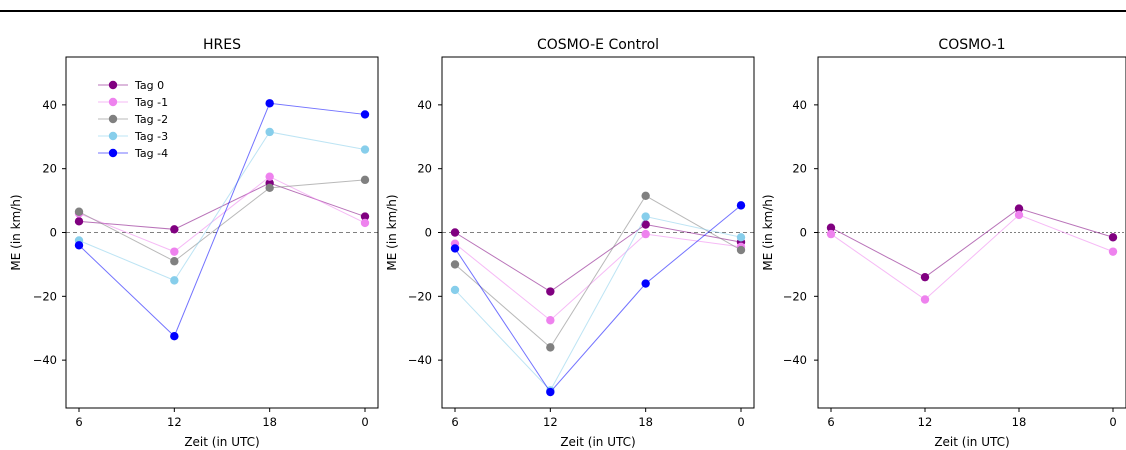 This screenshot has height=450, width=1126. I want to click on chart-title: COSMO-1, so click(971, 45).